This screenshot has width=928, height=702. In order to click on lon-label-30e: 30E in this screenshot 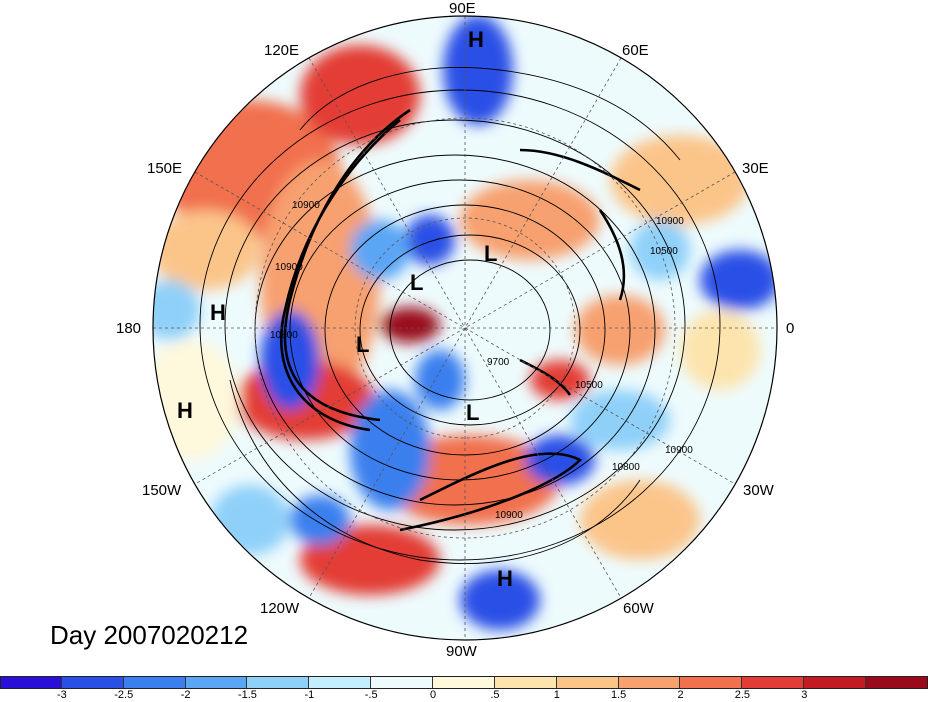, I will do `click(755, 168)`.